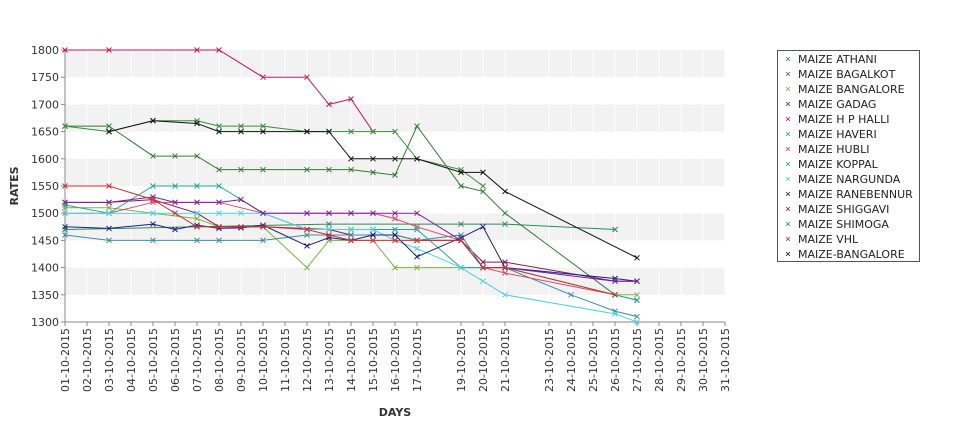 Image resolution: width=975 pixels, height=429 pixels. What do you see at coordinates (219, 360) in the screenshot?
I see `x-tick-label: 08-10-2015` at bounding box center [219, 360].